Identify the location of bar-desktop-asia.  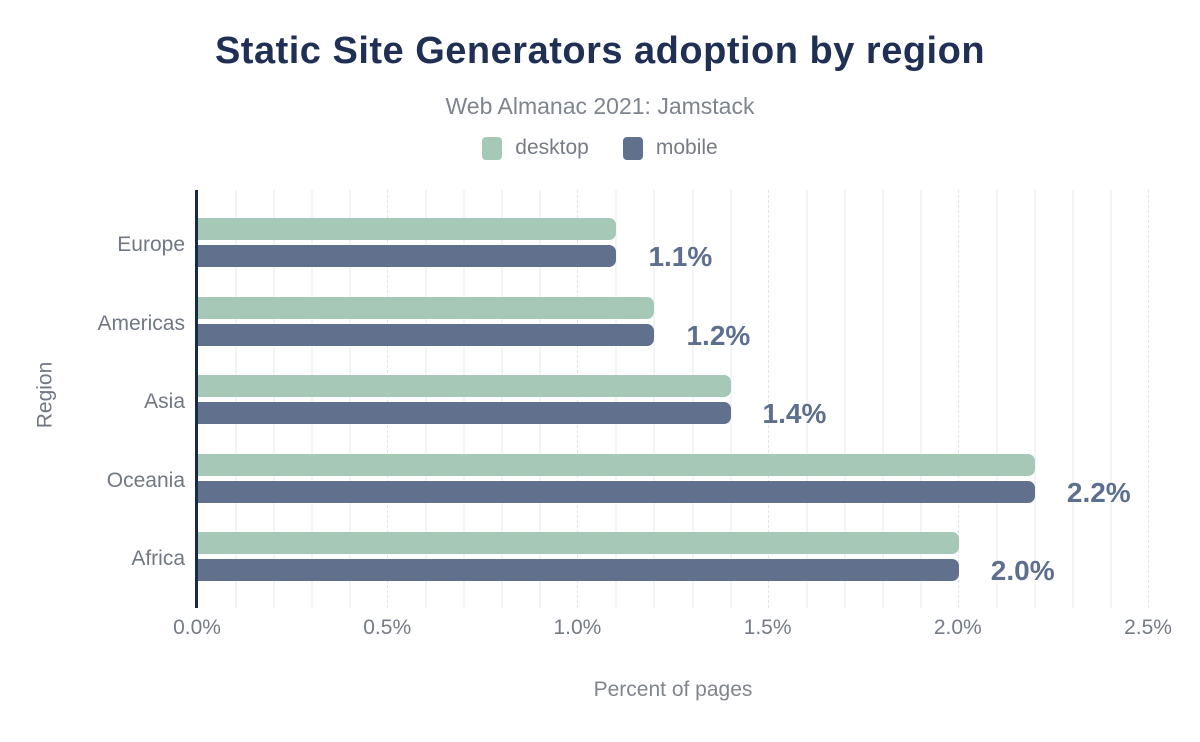
(464, 386).